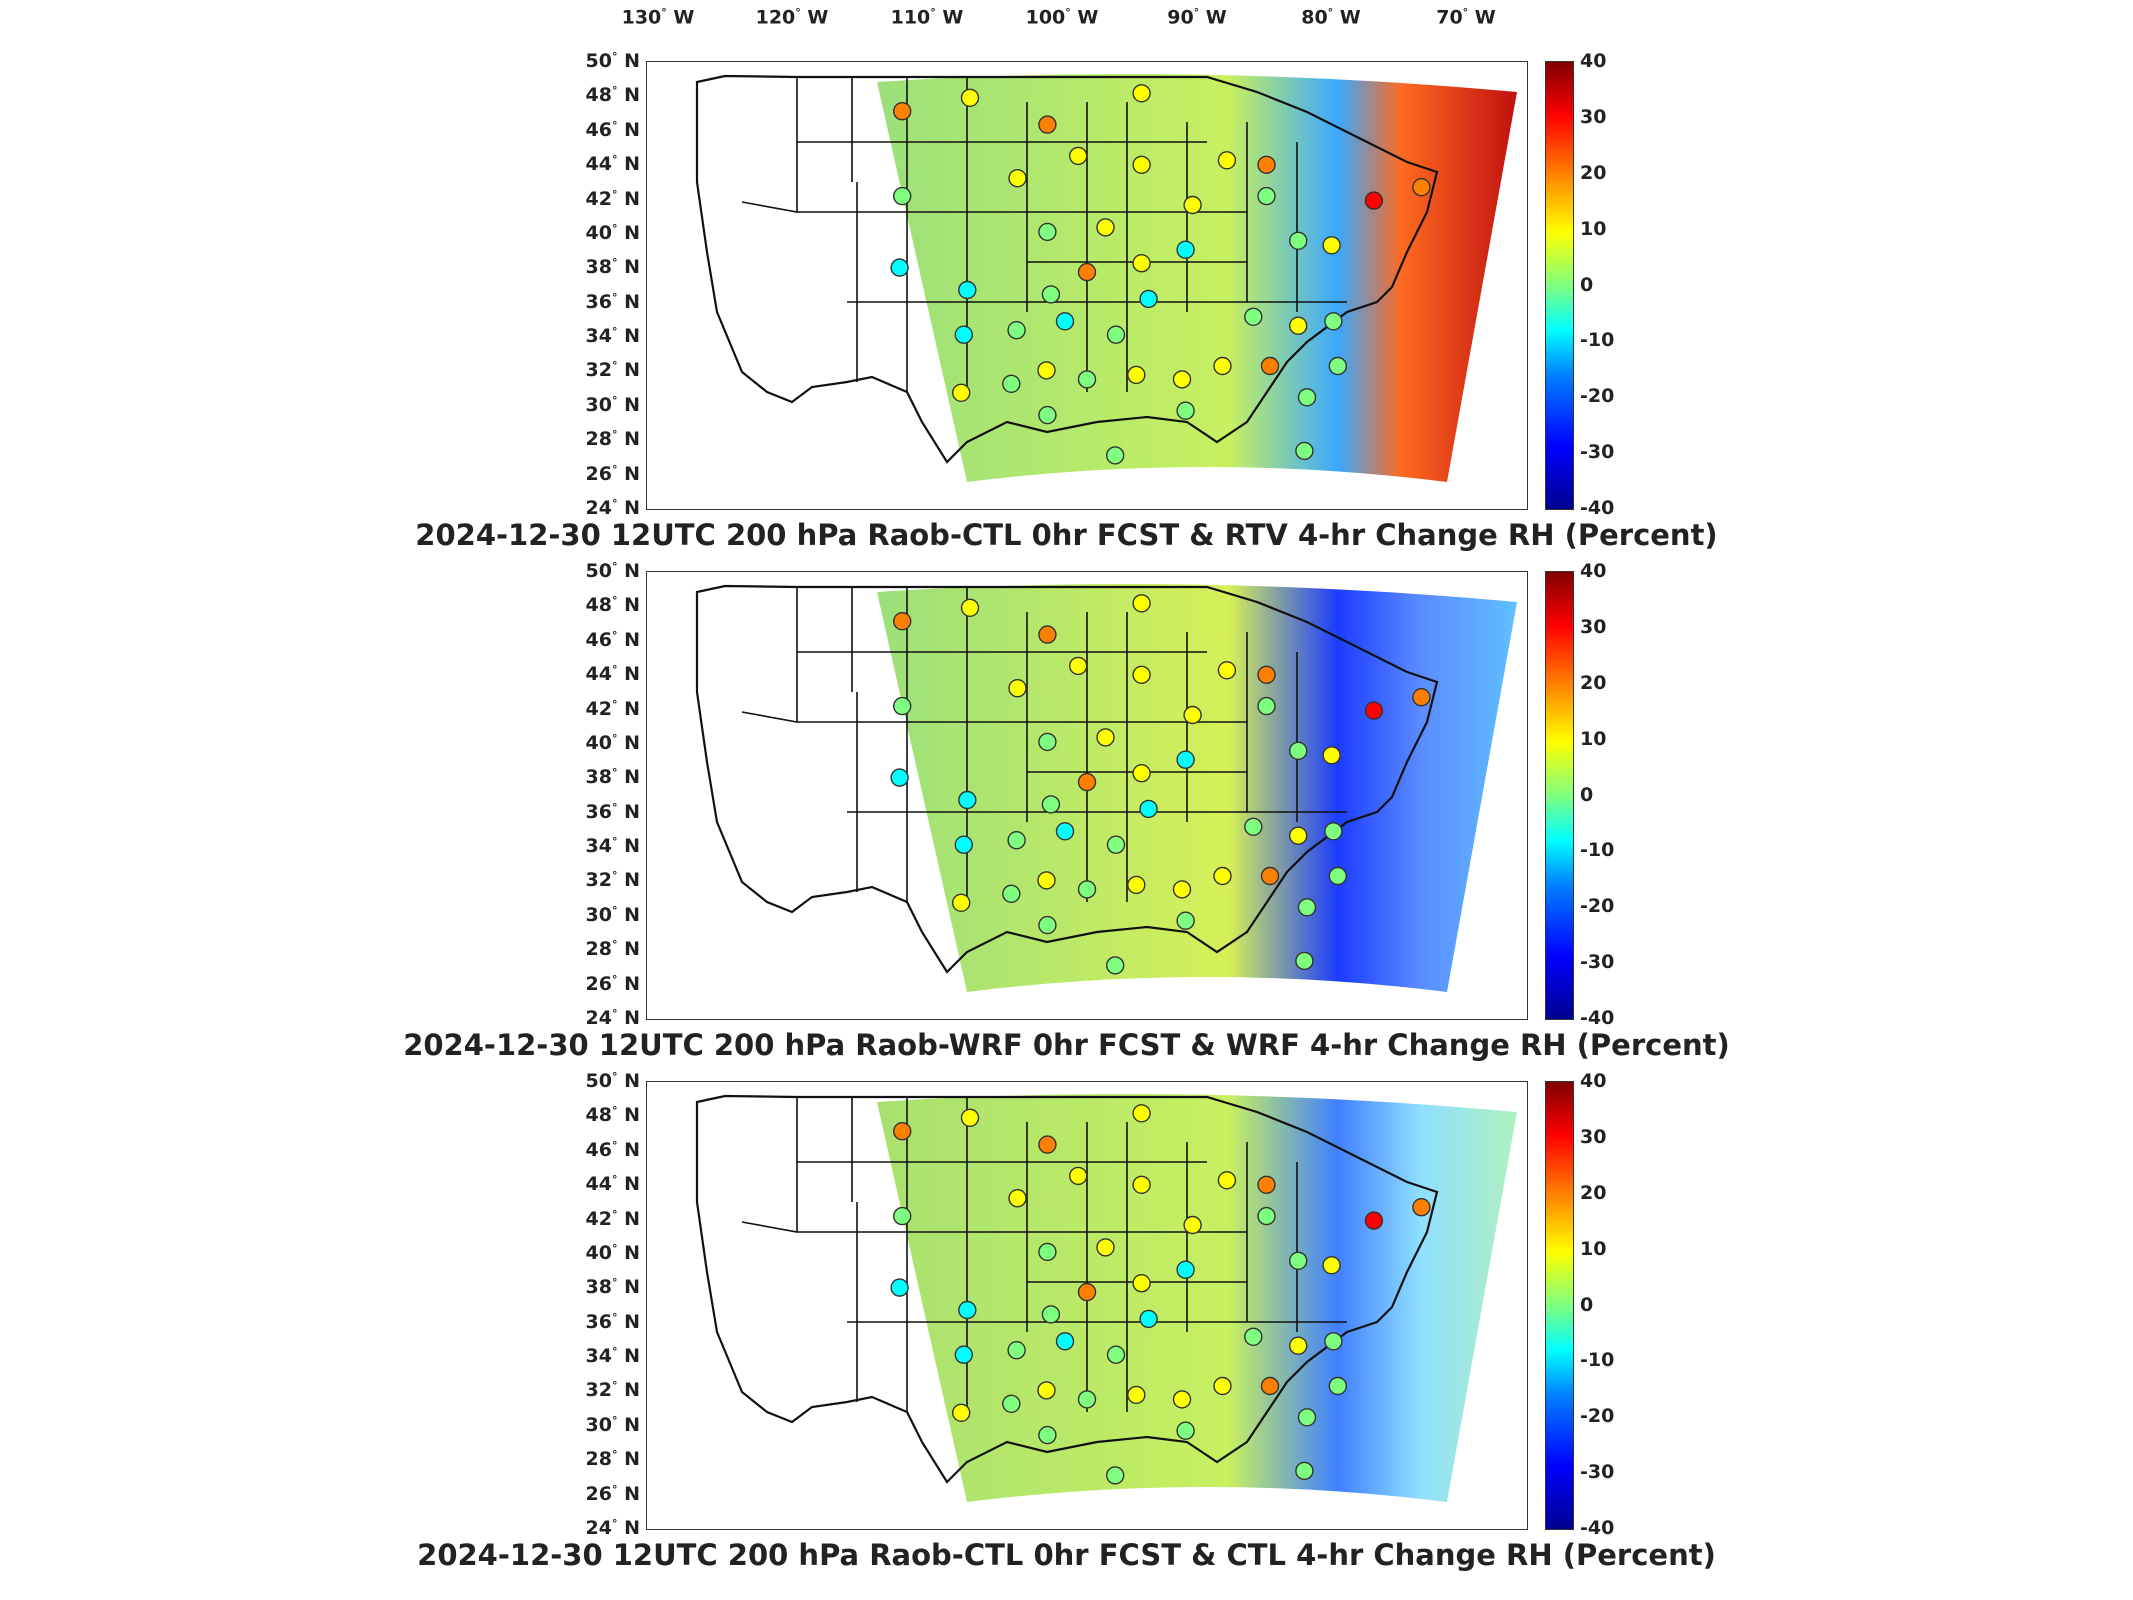 The height and width of the screenshot is (1600, 2133). What do you see at coordinates (792, 17) in the screenshot?
I see `longitude-label: 120° W` at bounding box center [792, 17].